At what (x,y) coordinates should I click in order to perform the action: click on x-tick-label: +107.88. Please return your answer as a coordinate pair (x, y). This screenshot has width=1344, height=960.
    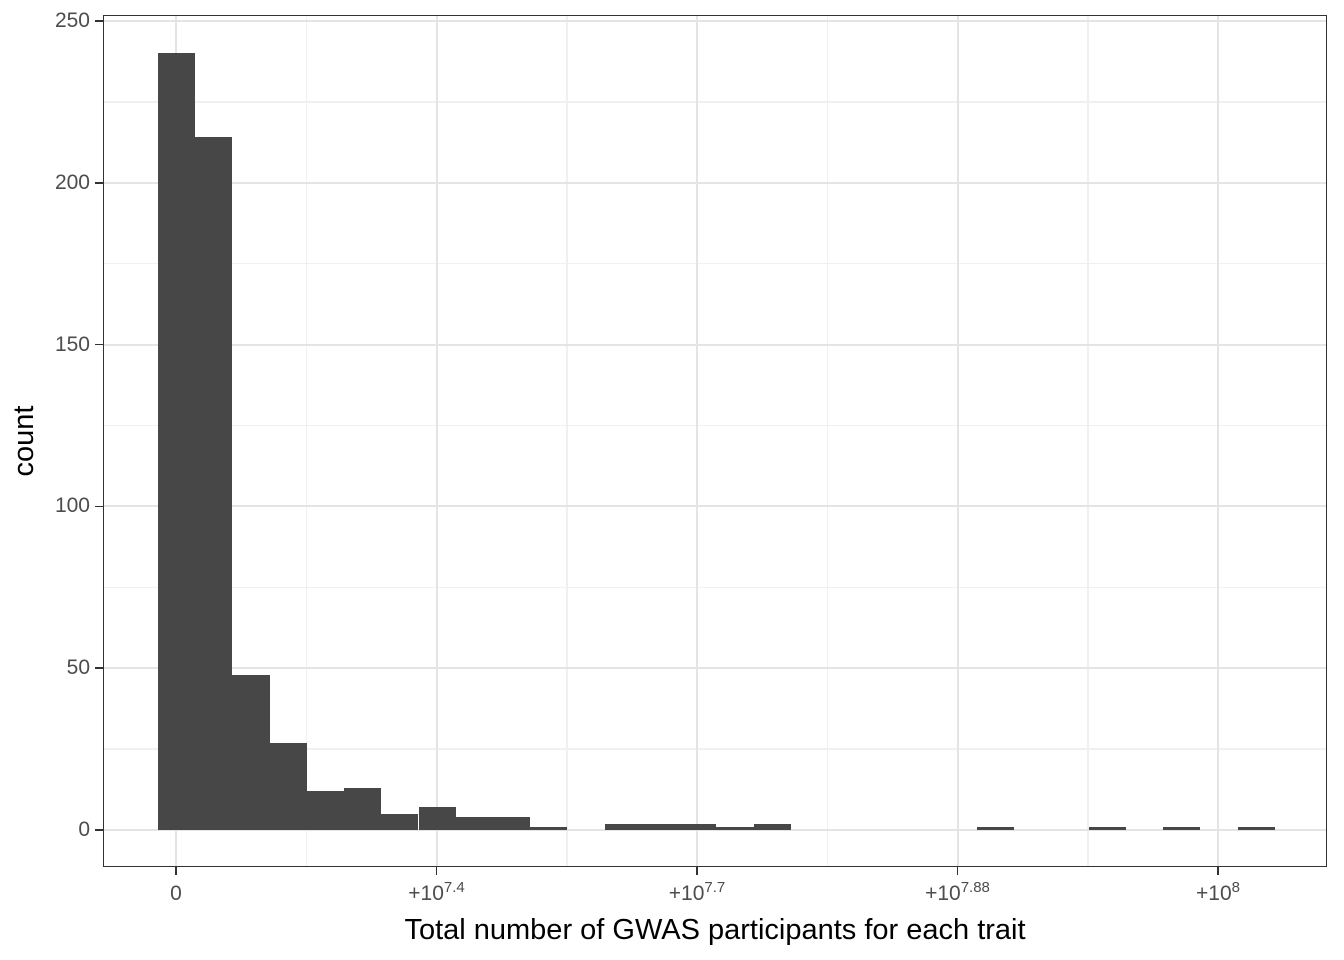
    Looking at the image, I should click on (958, 895).